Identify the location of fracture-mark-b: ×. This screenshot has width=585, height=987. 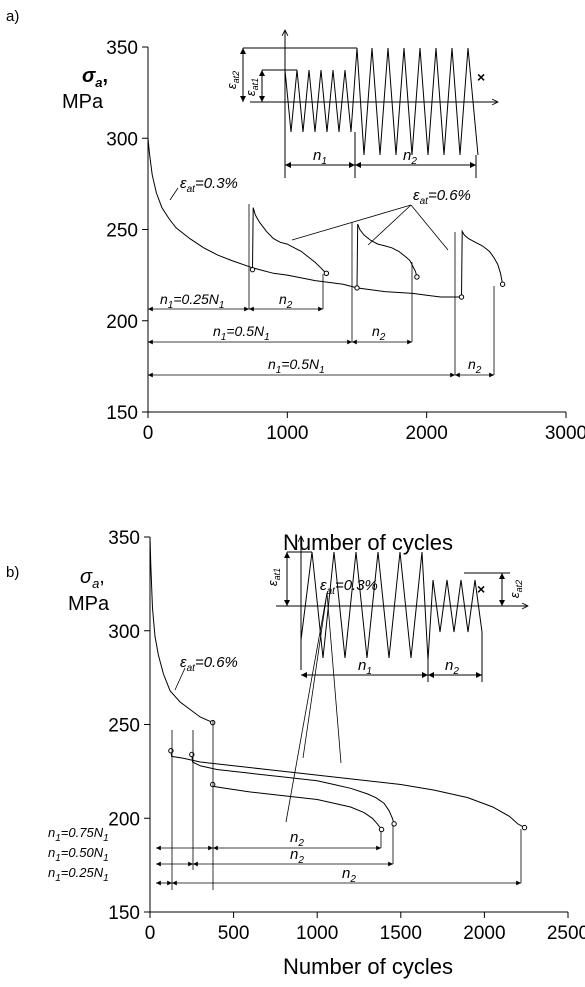
(481, 589).